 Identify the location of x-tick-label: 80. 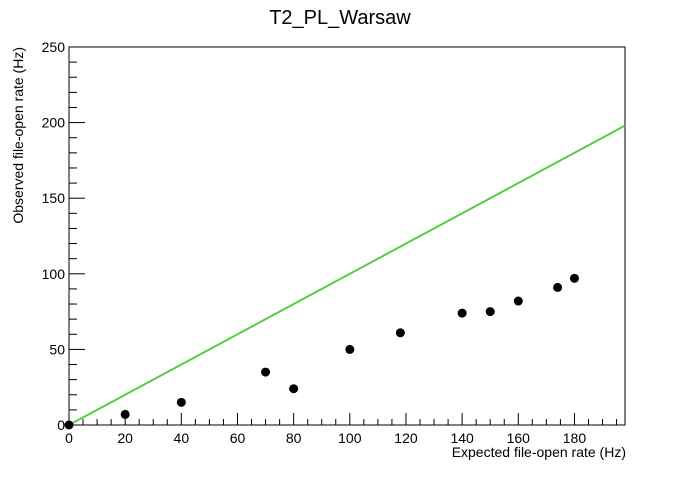
(294, 438).